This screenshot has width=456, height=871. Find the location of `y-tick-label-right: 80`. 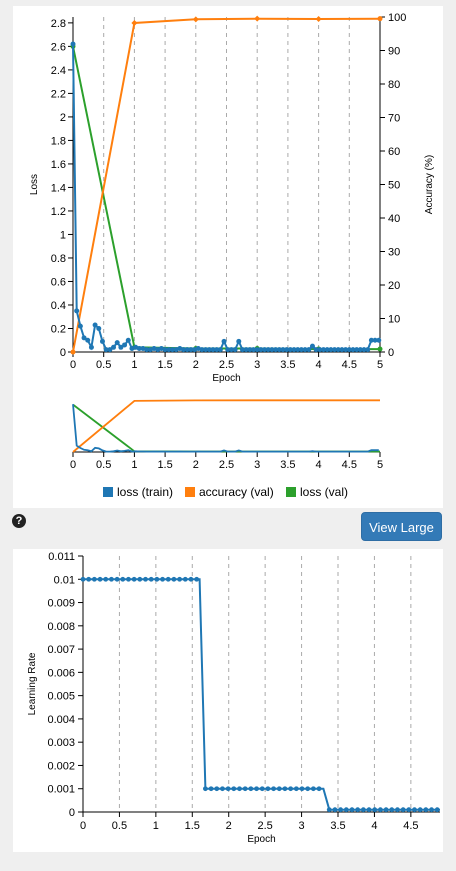

y-tick-label-right: 80 is located at coordinates (394, 85).